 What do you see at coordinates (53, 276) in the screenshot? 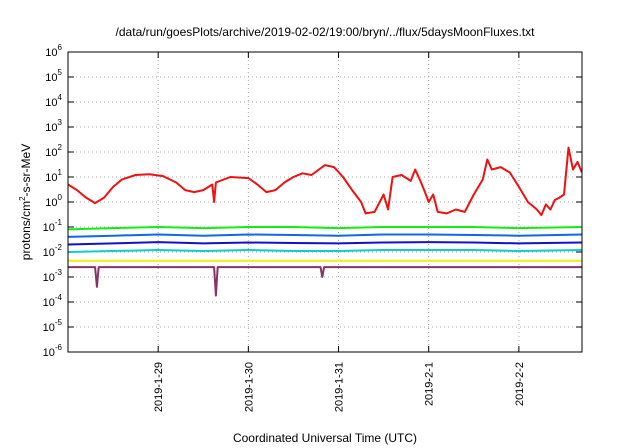
I see `y-tick-label: 10⁻³` at bounding box center [53, 276].